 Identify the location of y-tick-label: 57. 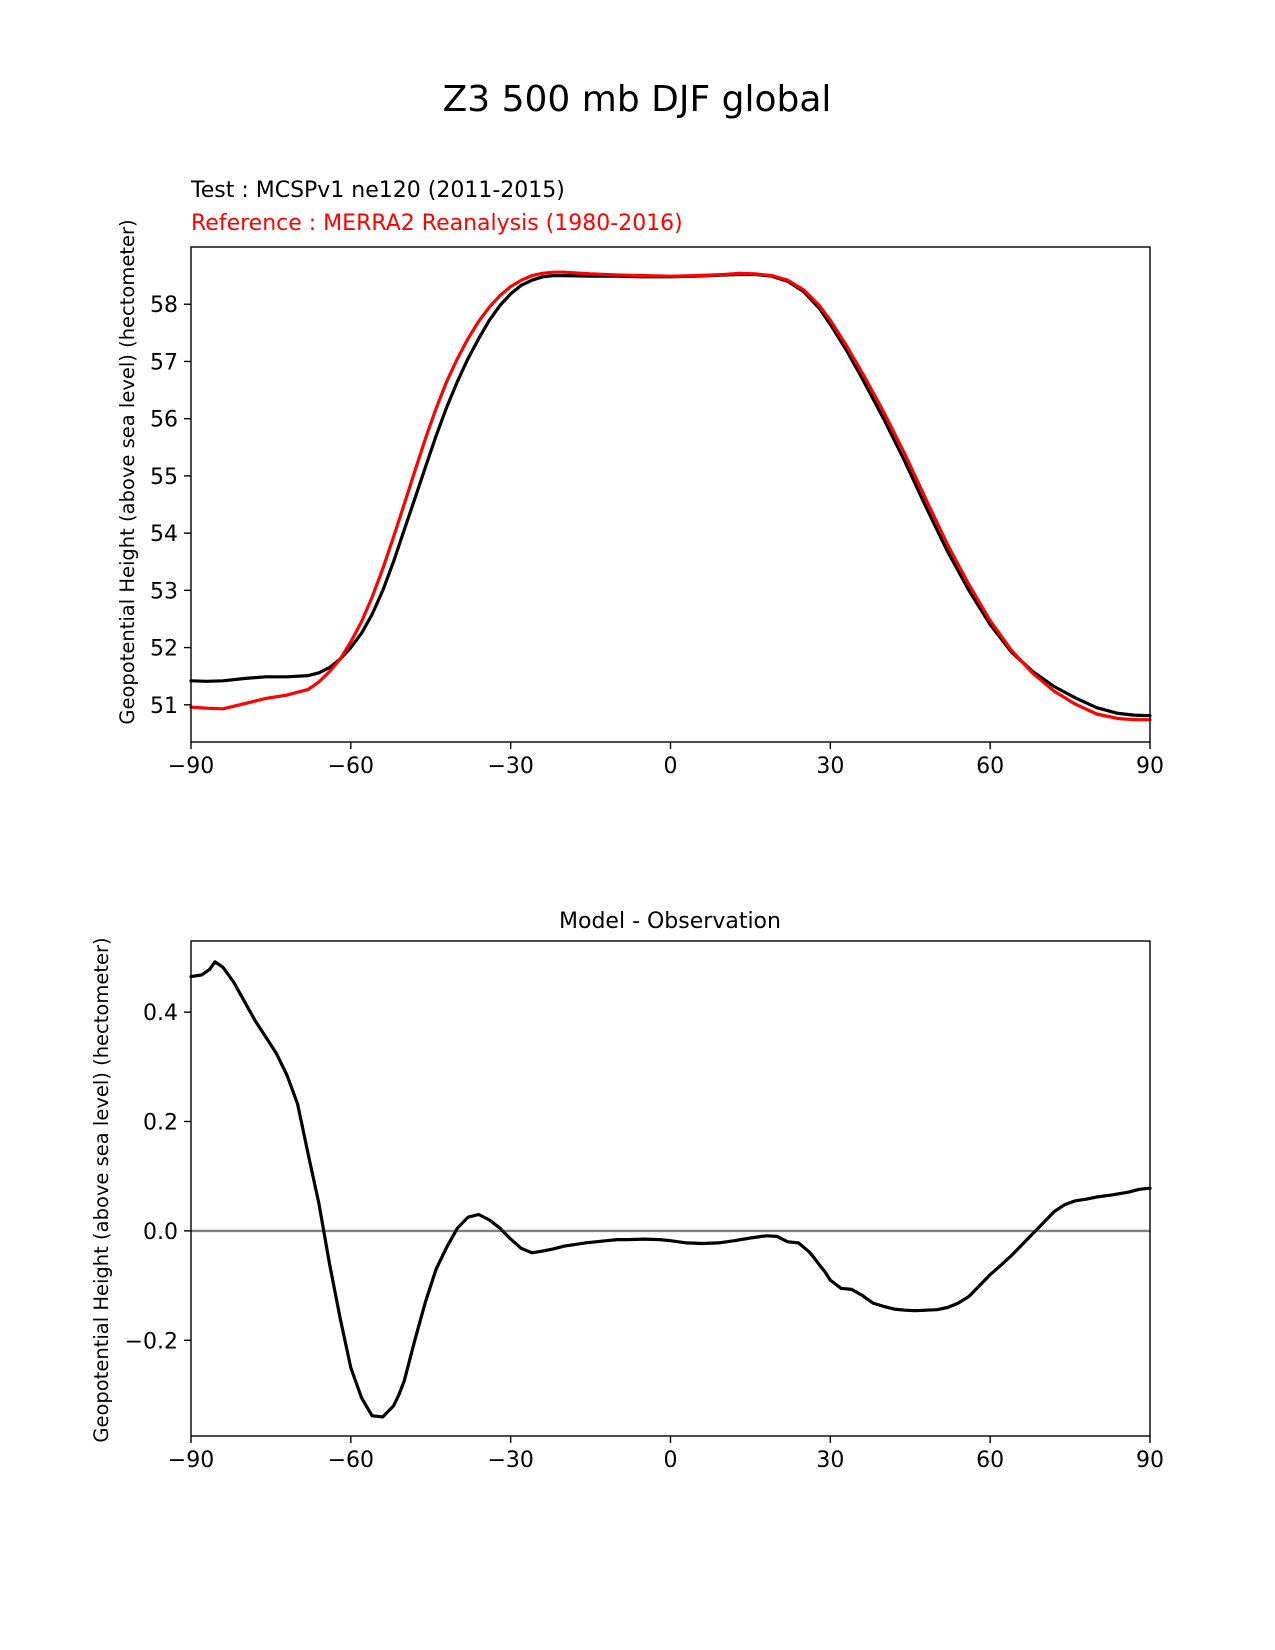
(164, 362).